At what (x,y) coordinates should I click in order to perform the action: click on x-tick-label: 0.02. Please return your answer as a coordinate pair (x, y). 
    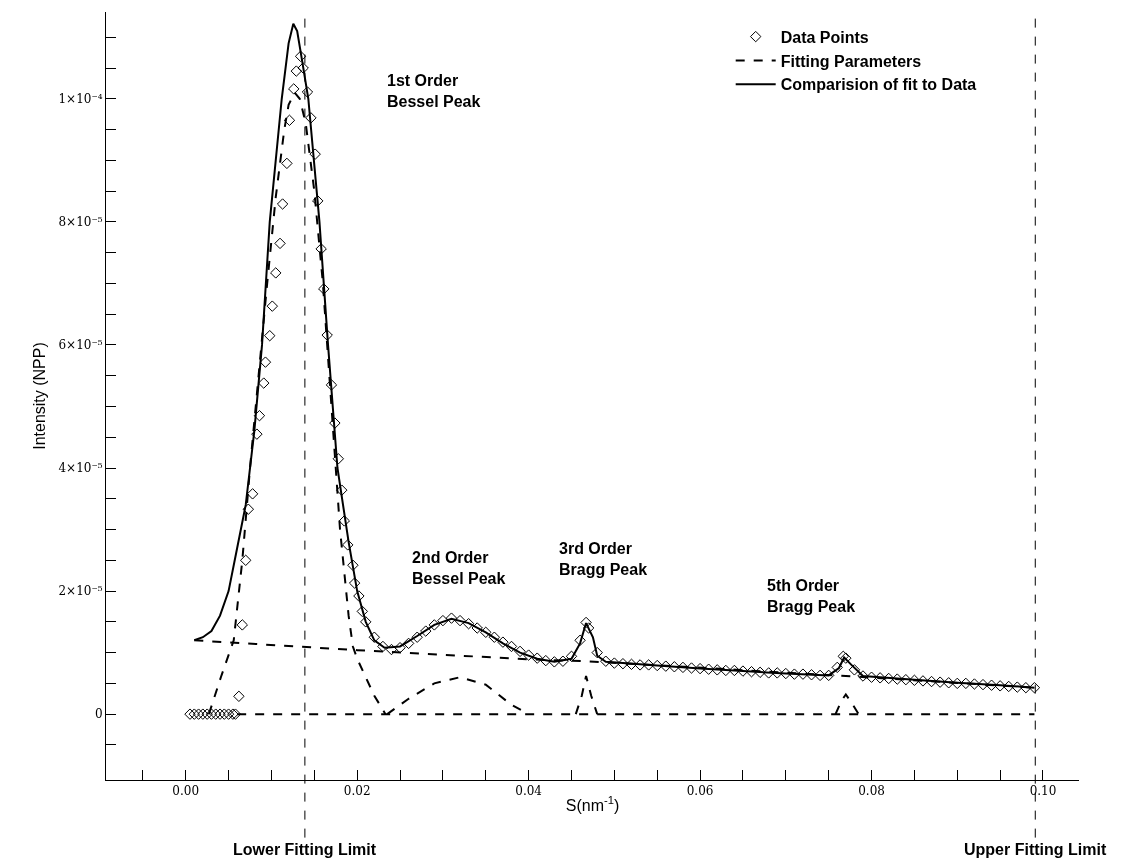
    Looking at the image, I should click on (357, 791).